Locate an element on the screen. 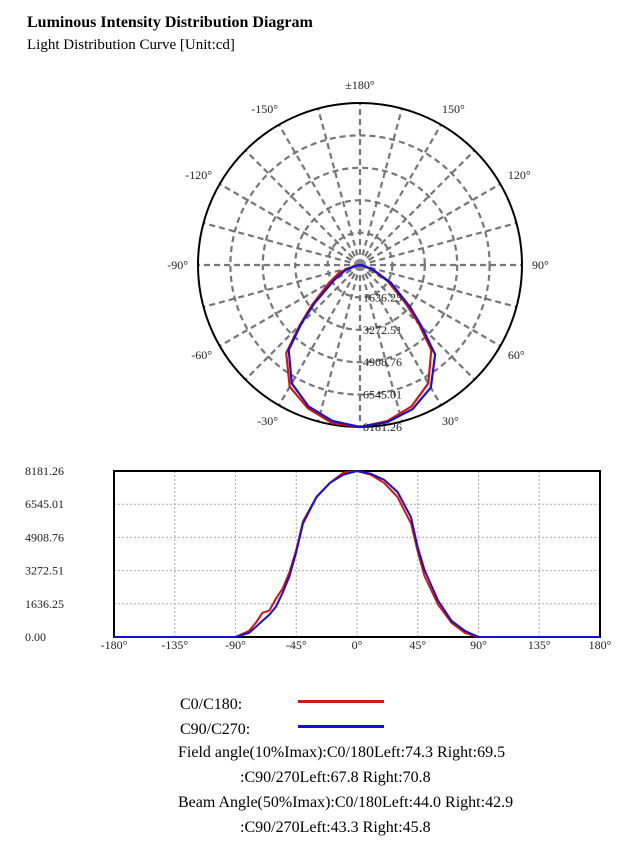 This screenshot has height=858, width=640. polar-ring is located at coordinates (360, 265).